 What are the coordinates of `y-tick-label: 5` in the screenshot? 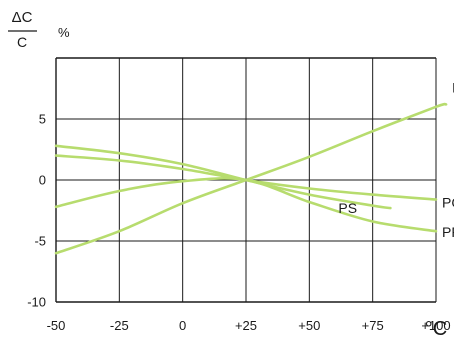 It's located at (42, 119).